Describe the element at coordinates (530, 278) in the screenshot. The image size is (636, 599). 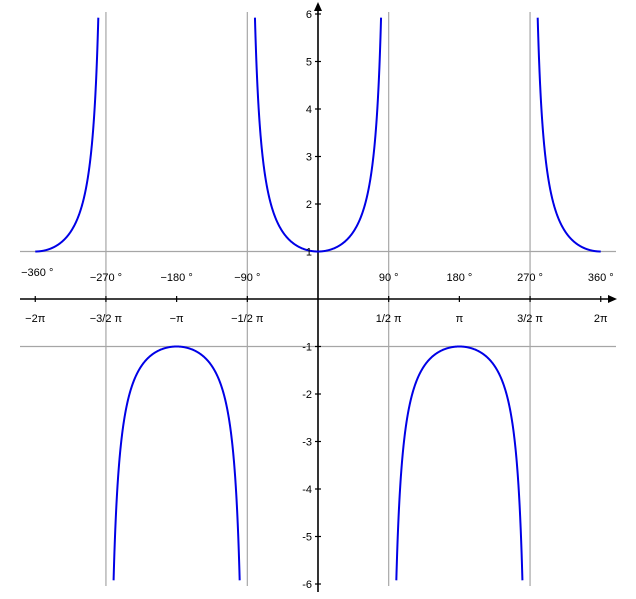
I see `x-tick-degree-label: 270 °` at that location.